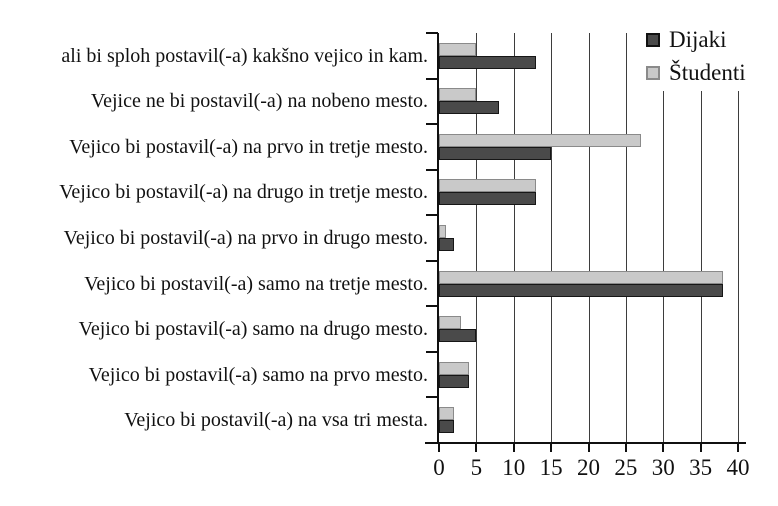  What do you see at coordinates (276, 420) in the screenshot?
I see `category-label: Vejico bi postavil(-a) na vsa tri mesta.` at bounding box center [276, 420].